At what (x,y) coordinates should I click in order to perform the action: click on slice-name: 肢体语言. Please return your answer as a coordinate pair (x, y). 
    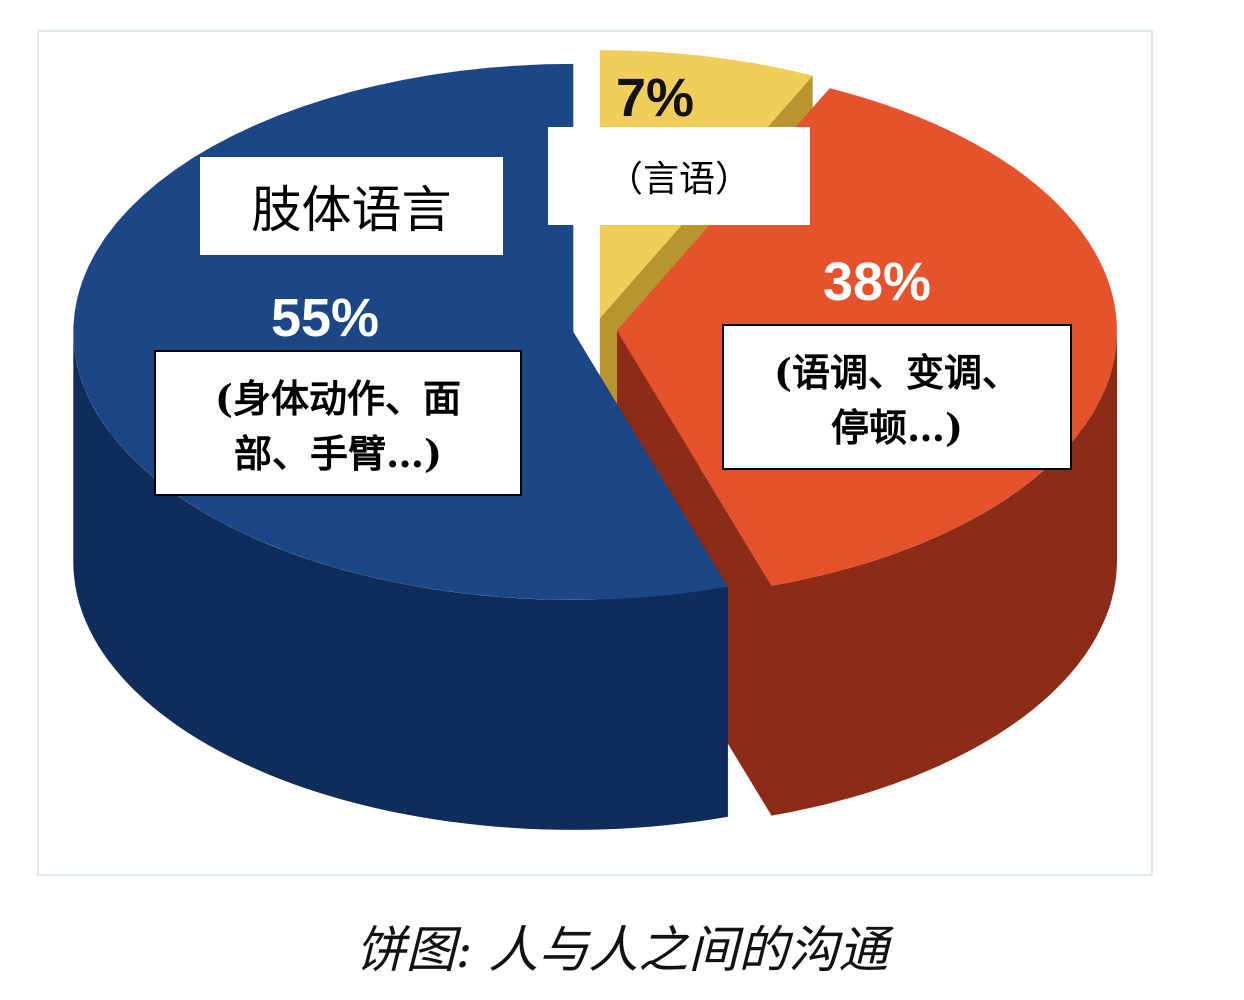
    Looking at the image, I should click on (351, 206).